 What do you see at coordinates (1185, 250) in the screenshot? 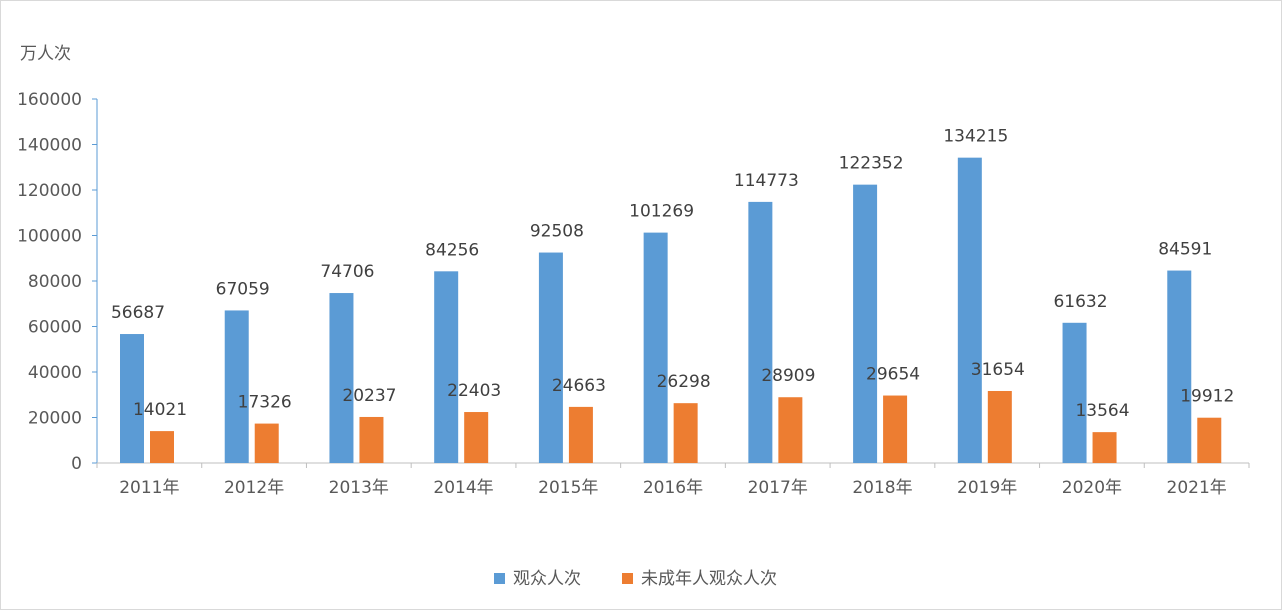
I see `data-label: 84591` at bounding box center [1185, 250].